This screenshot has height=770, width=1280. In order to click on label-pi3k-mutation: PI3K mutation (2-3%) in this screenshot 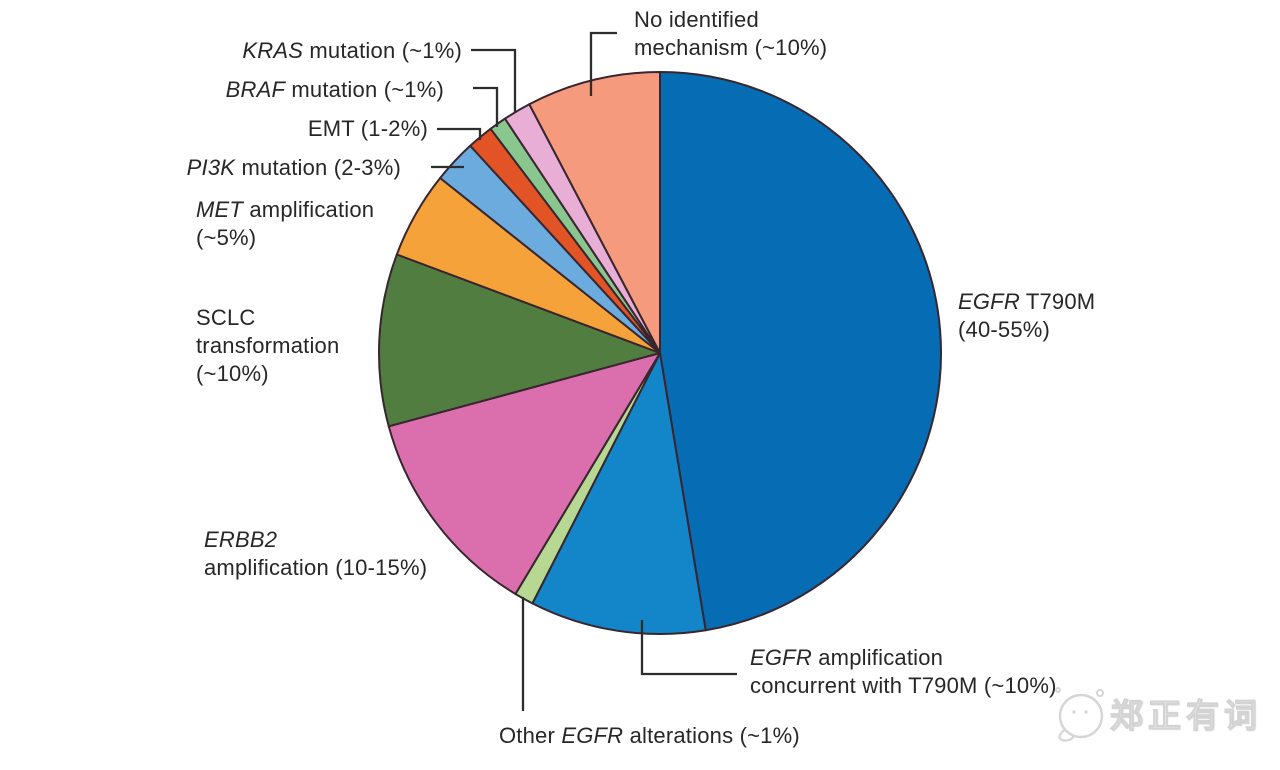, I will do `click(293, 167)`.